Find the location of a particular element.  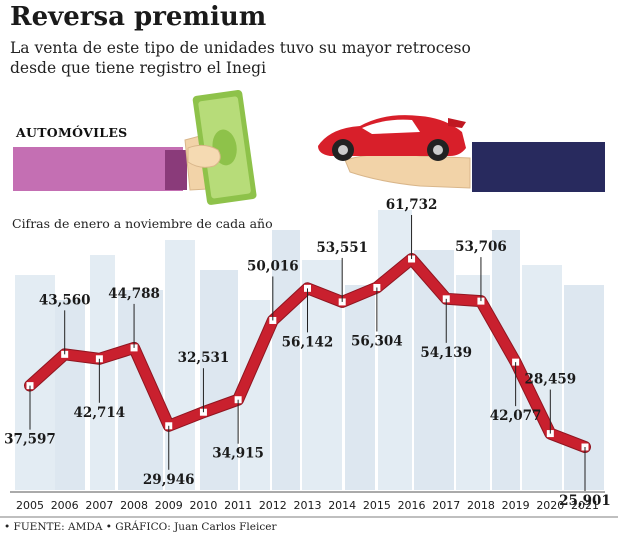

data-label: 25,901 is located at coordinates (585, 501).